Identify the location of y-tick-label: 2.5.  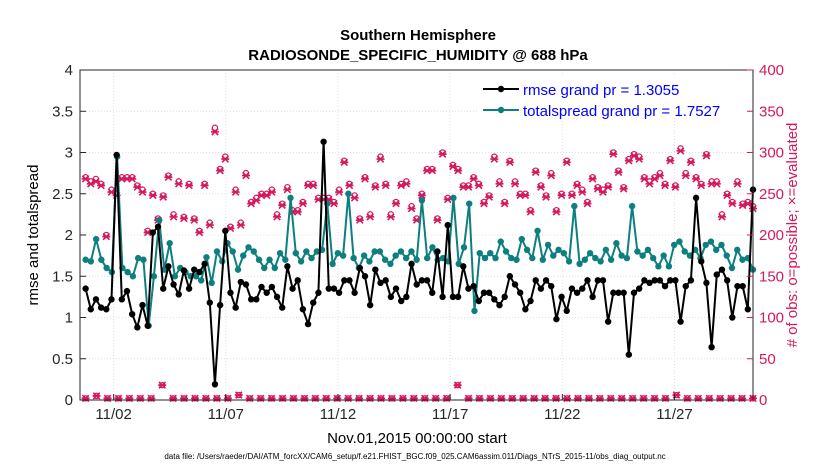
(62, 194).